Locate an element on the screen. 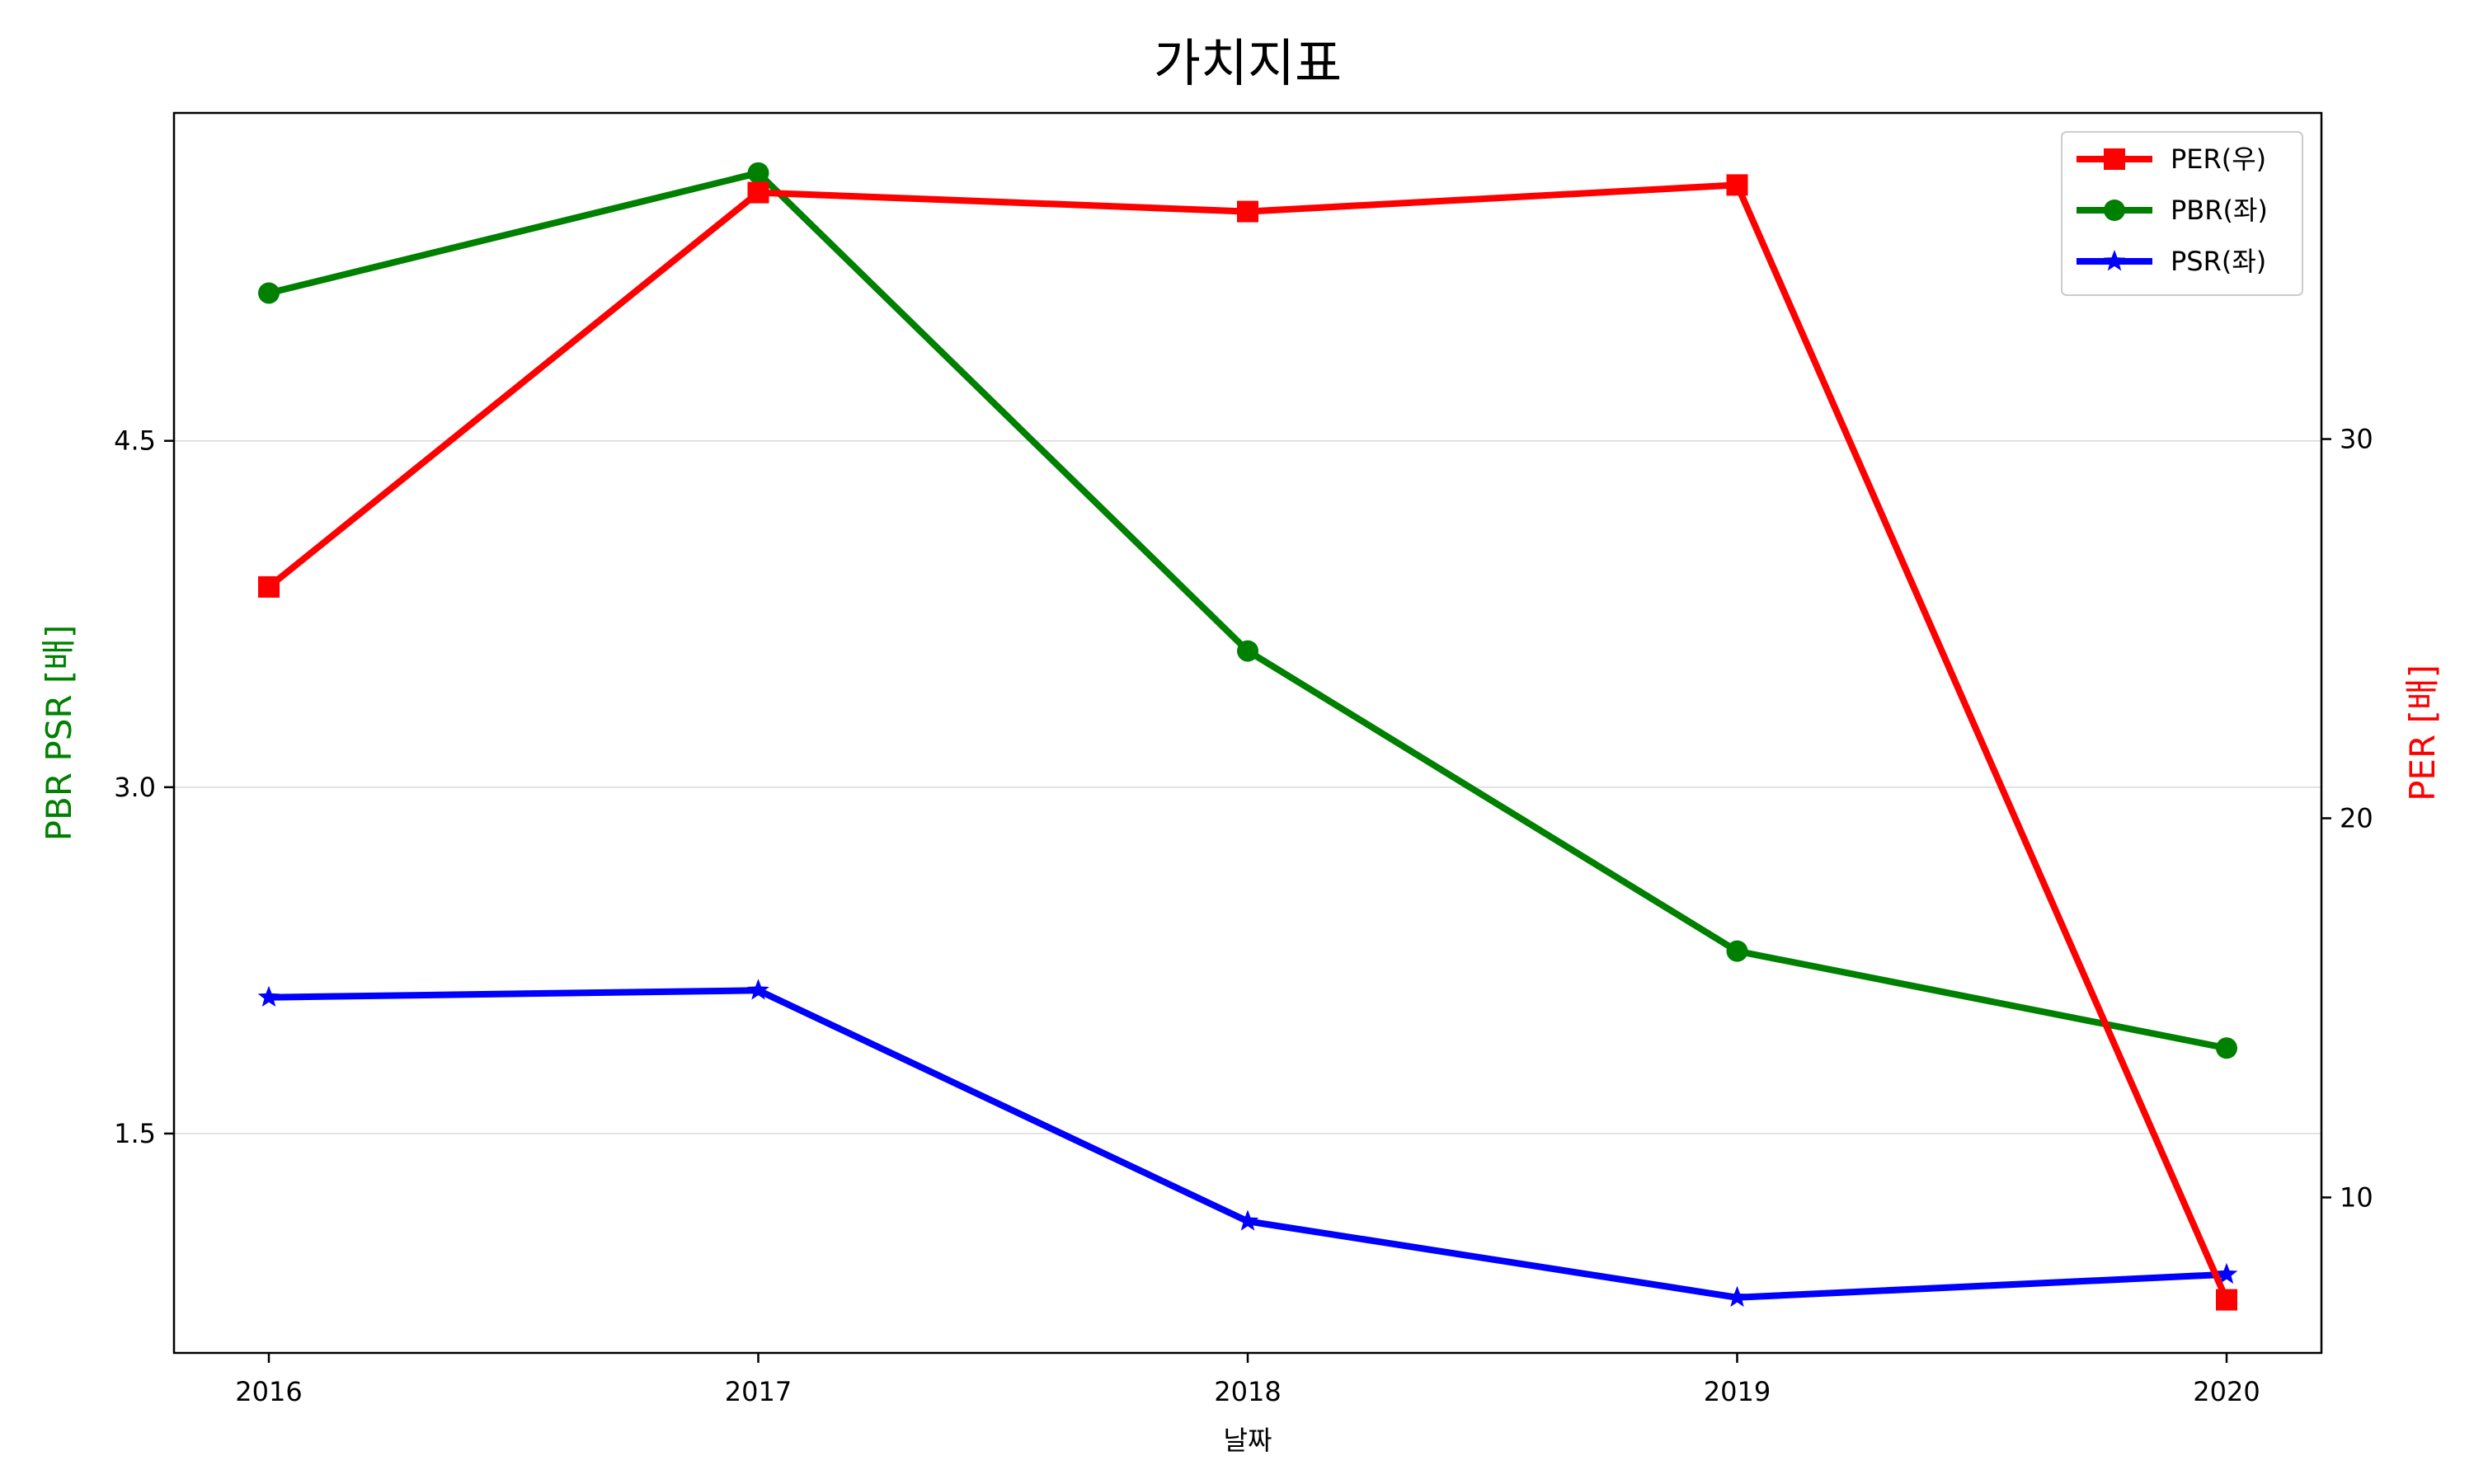  left-y-axis: 1.5 3.0 4.5 is located at coordinates (144, 787).